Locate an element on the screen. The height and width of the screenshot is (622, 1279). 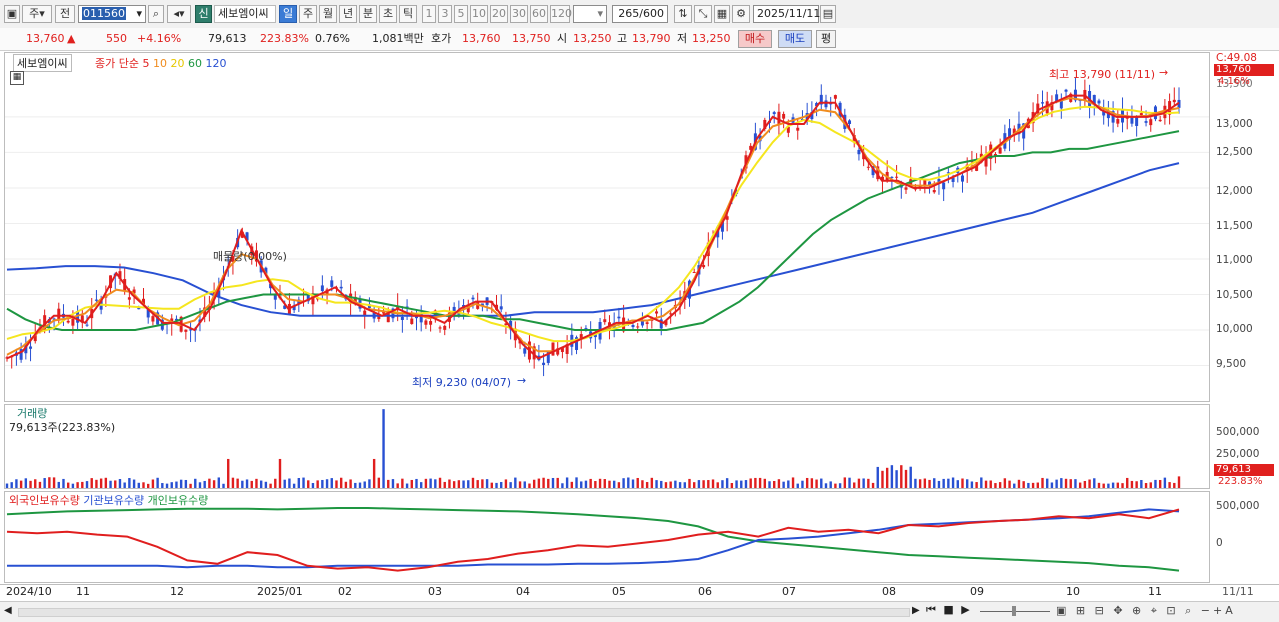
tab-second: 초 is located at coordinates (388, 14).